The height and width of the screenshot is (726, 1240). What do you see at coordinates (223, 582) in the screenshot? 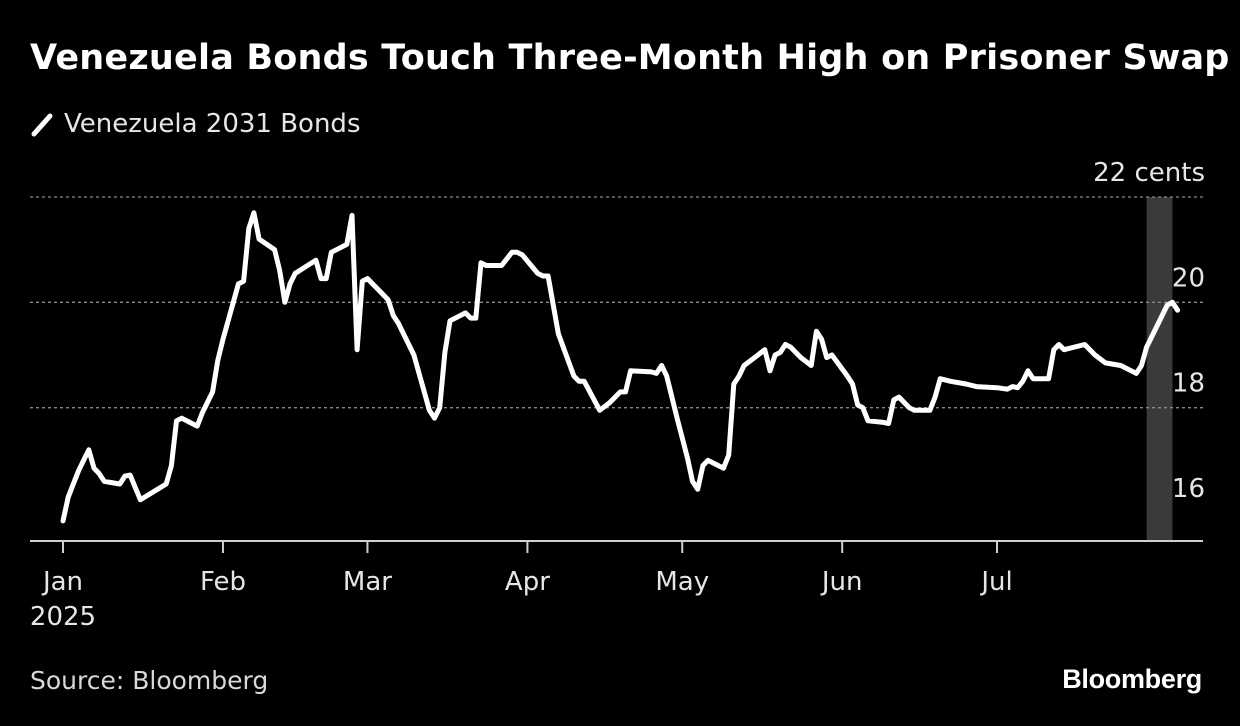
I see `x-tick-label-feb: Feb` at bounding box center [223, 582].